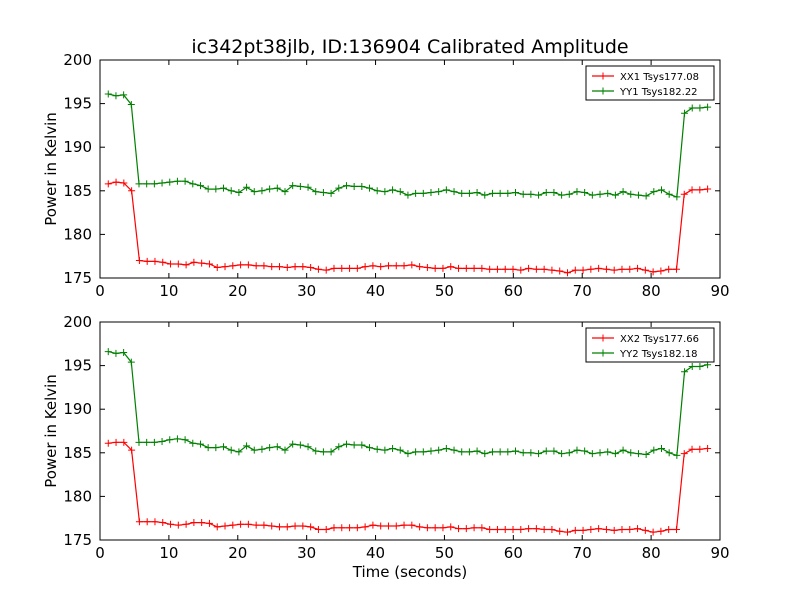 The width and height of the screenshot is (800, 604). I want to click on y-tick-label: 190, so click(77, 147).